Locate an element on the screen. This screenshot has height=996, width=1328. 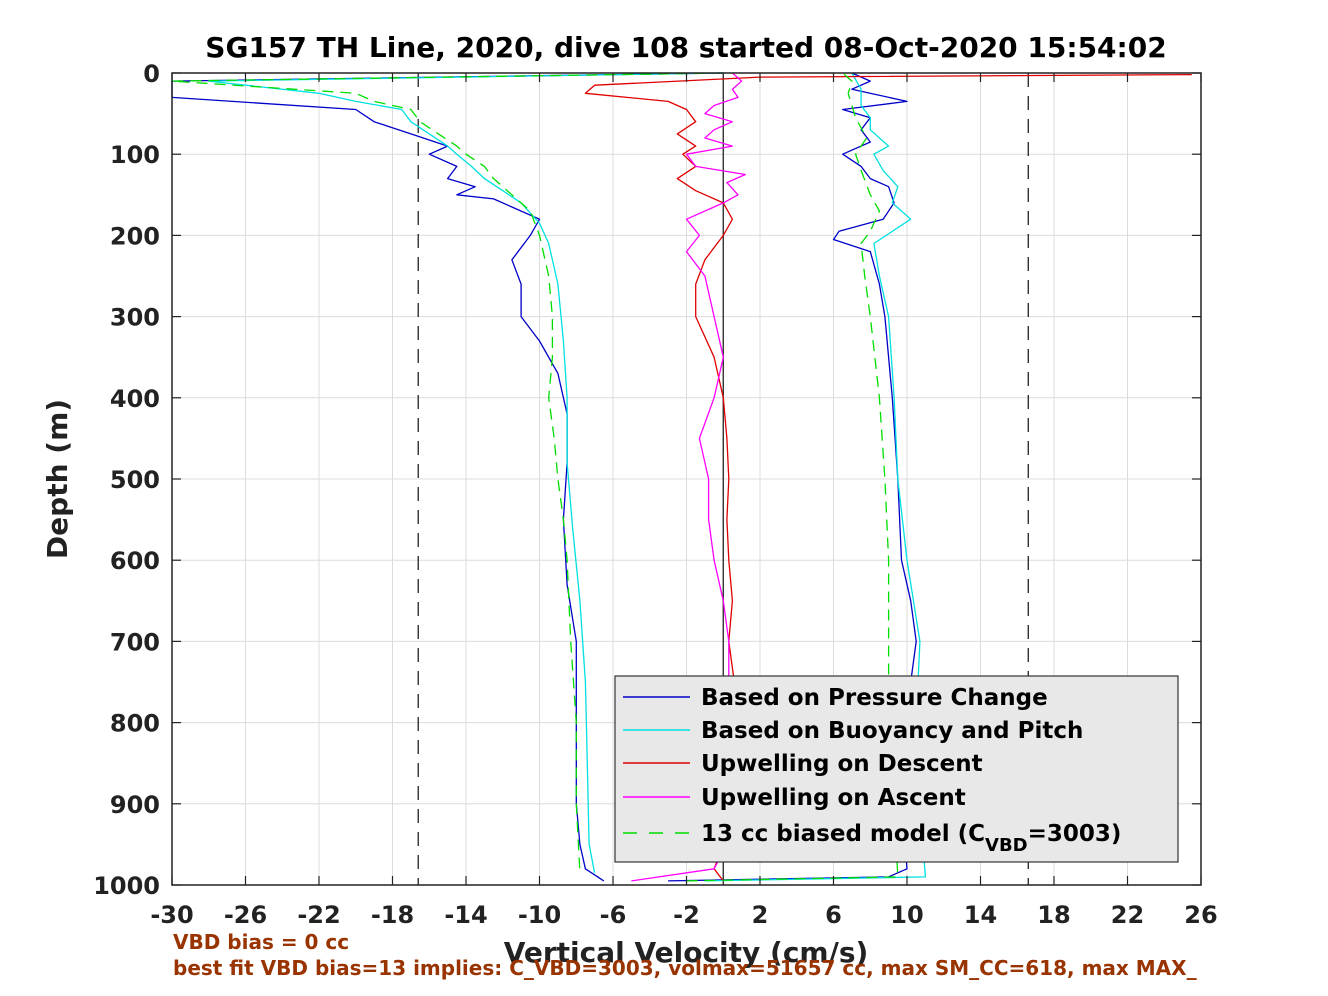
legend-label: Based on Pressure Change is located at coordinates (874, 698).